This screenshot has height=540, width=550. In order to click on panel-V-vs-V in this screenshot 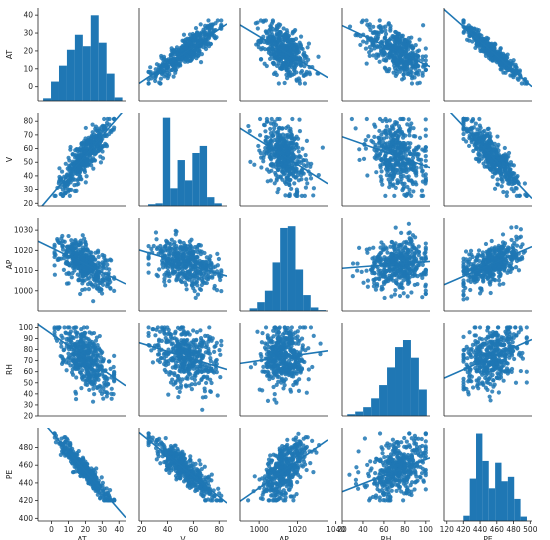, I will do `click(182, 160)`.